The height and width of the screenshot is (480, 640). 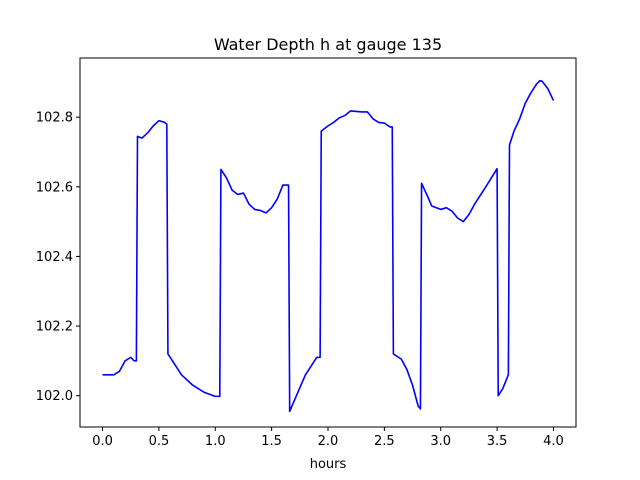 I want to click on y-axis-ticks: 102.0 102.2 102.4 102.6 102.8, so click(x=58, y=257).